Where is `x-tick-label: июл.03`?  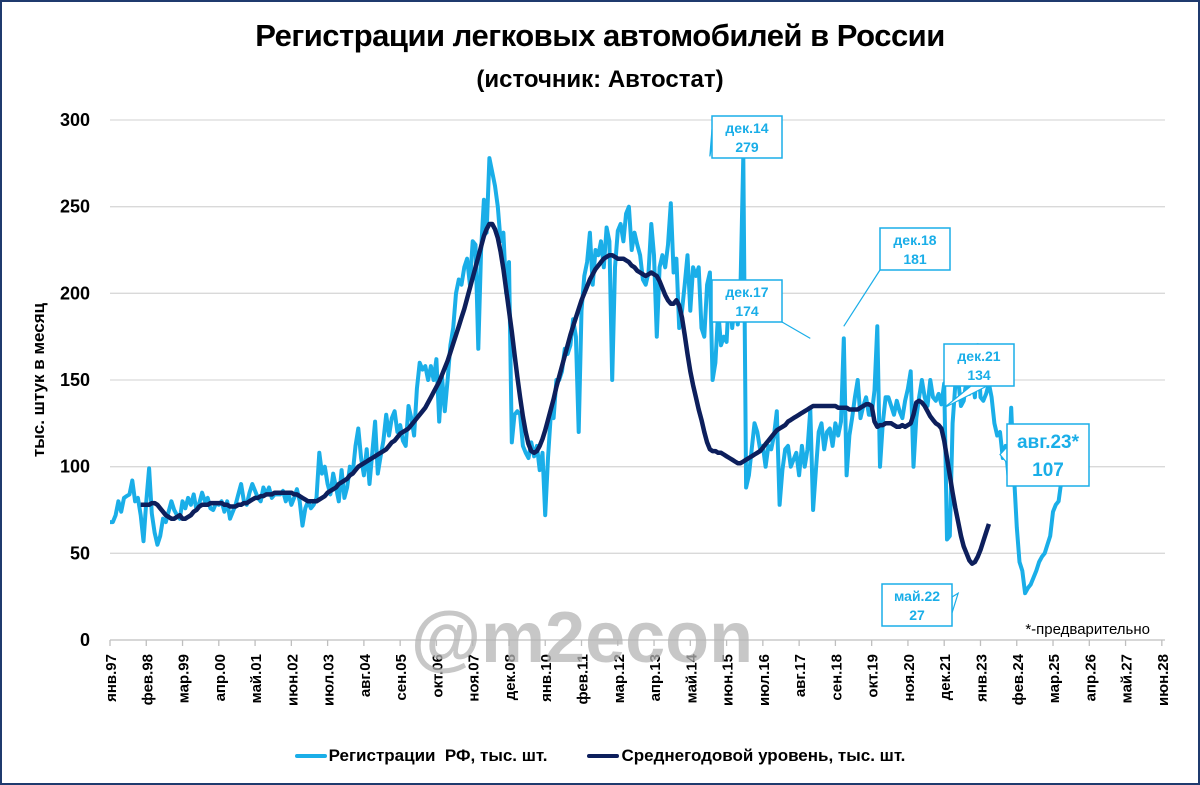 x-tick-label: июл.03 is located at coordinates (329, 680).